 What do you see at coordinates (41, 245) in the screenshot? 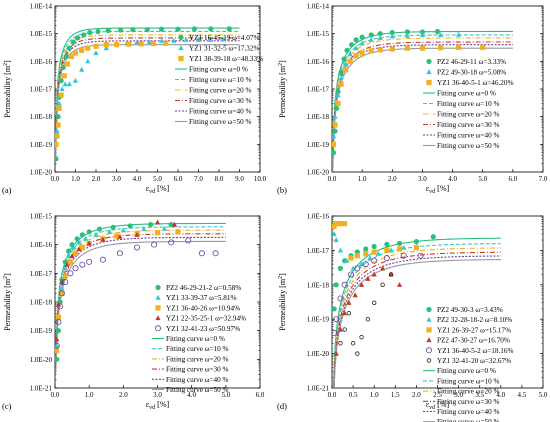
I see `y-tick-label: 1.0E-16` at bounding box center [41, 245].